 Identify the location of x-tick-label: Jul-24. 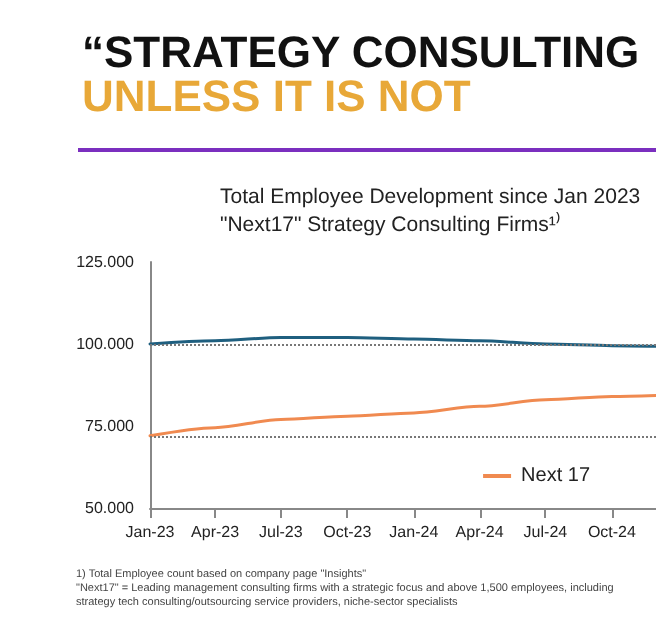
(546, 532).